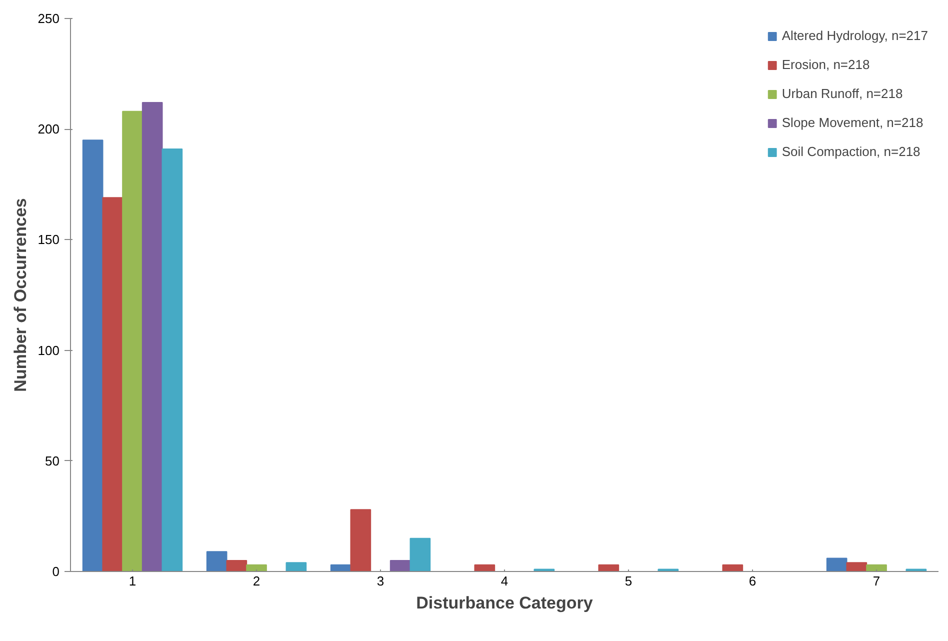 This screenshot has width=948, height=641. I want to click on y-axis-title: Number of Occurrences, so click(20, 295).